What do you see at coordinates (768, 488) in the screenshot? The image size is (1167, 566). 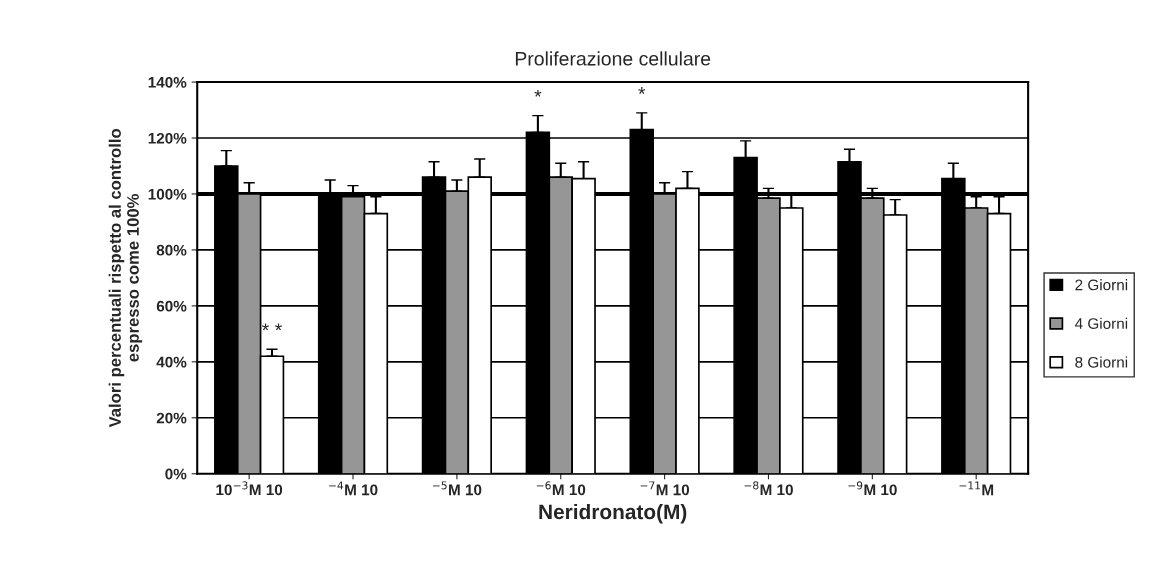 I see `x-tick-label: $^{−8}$M 10` at bounding box center [768, 488].